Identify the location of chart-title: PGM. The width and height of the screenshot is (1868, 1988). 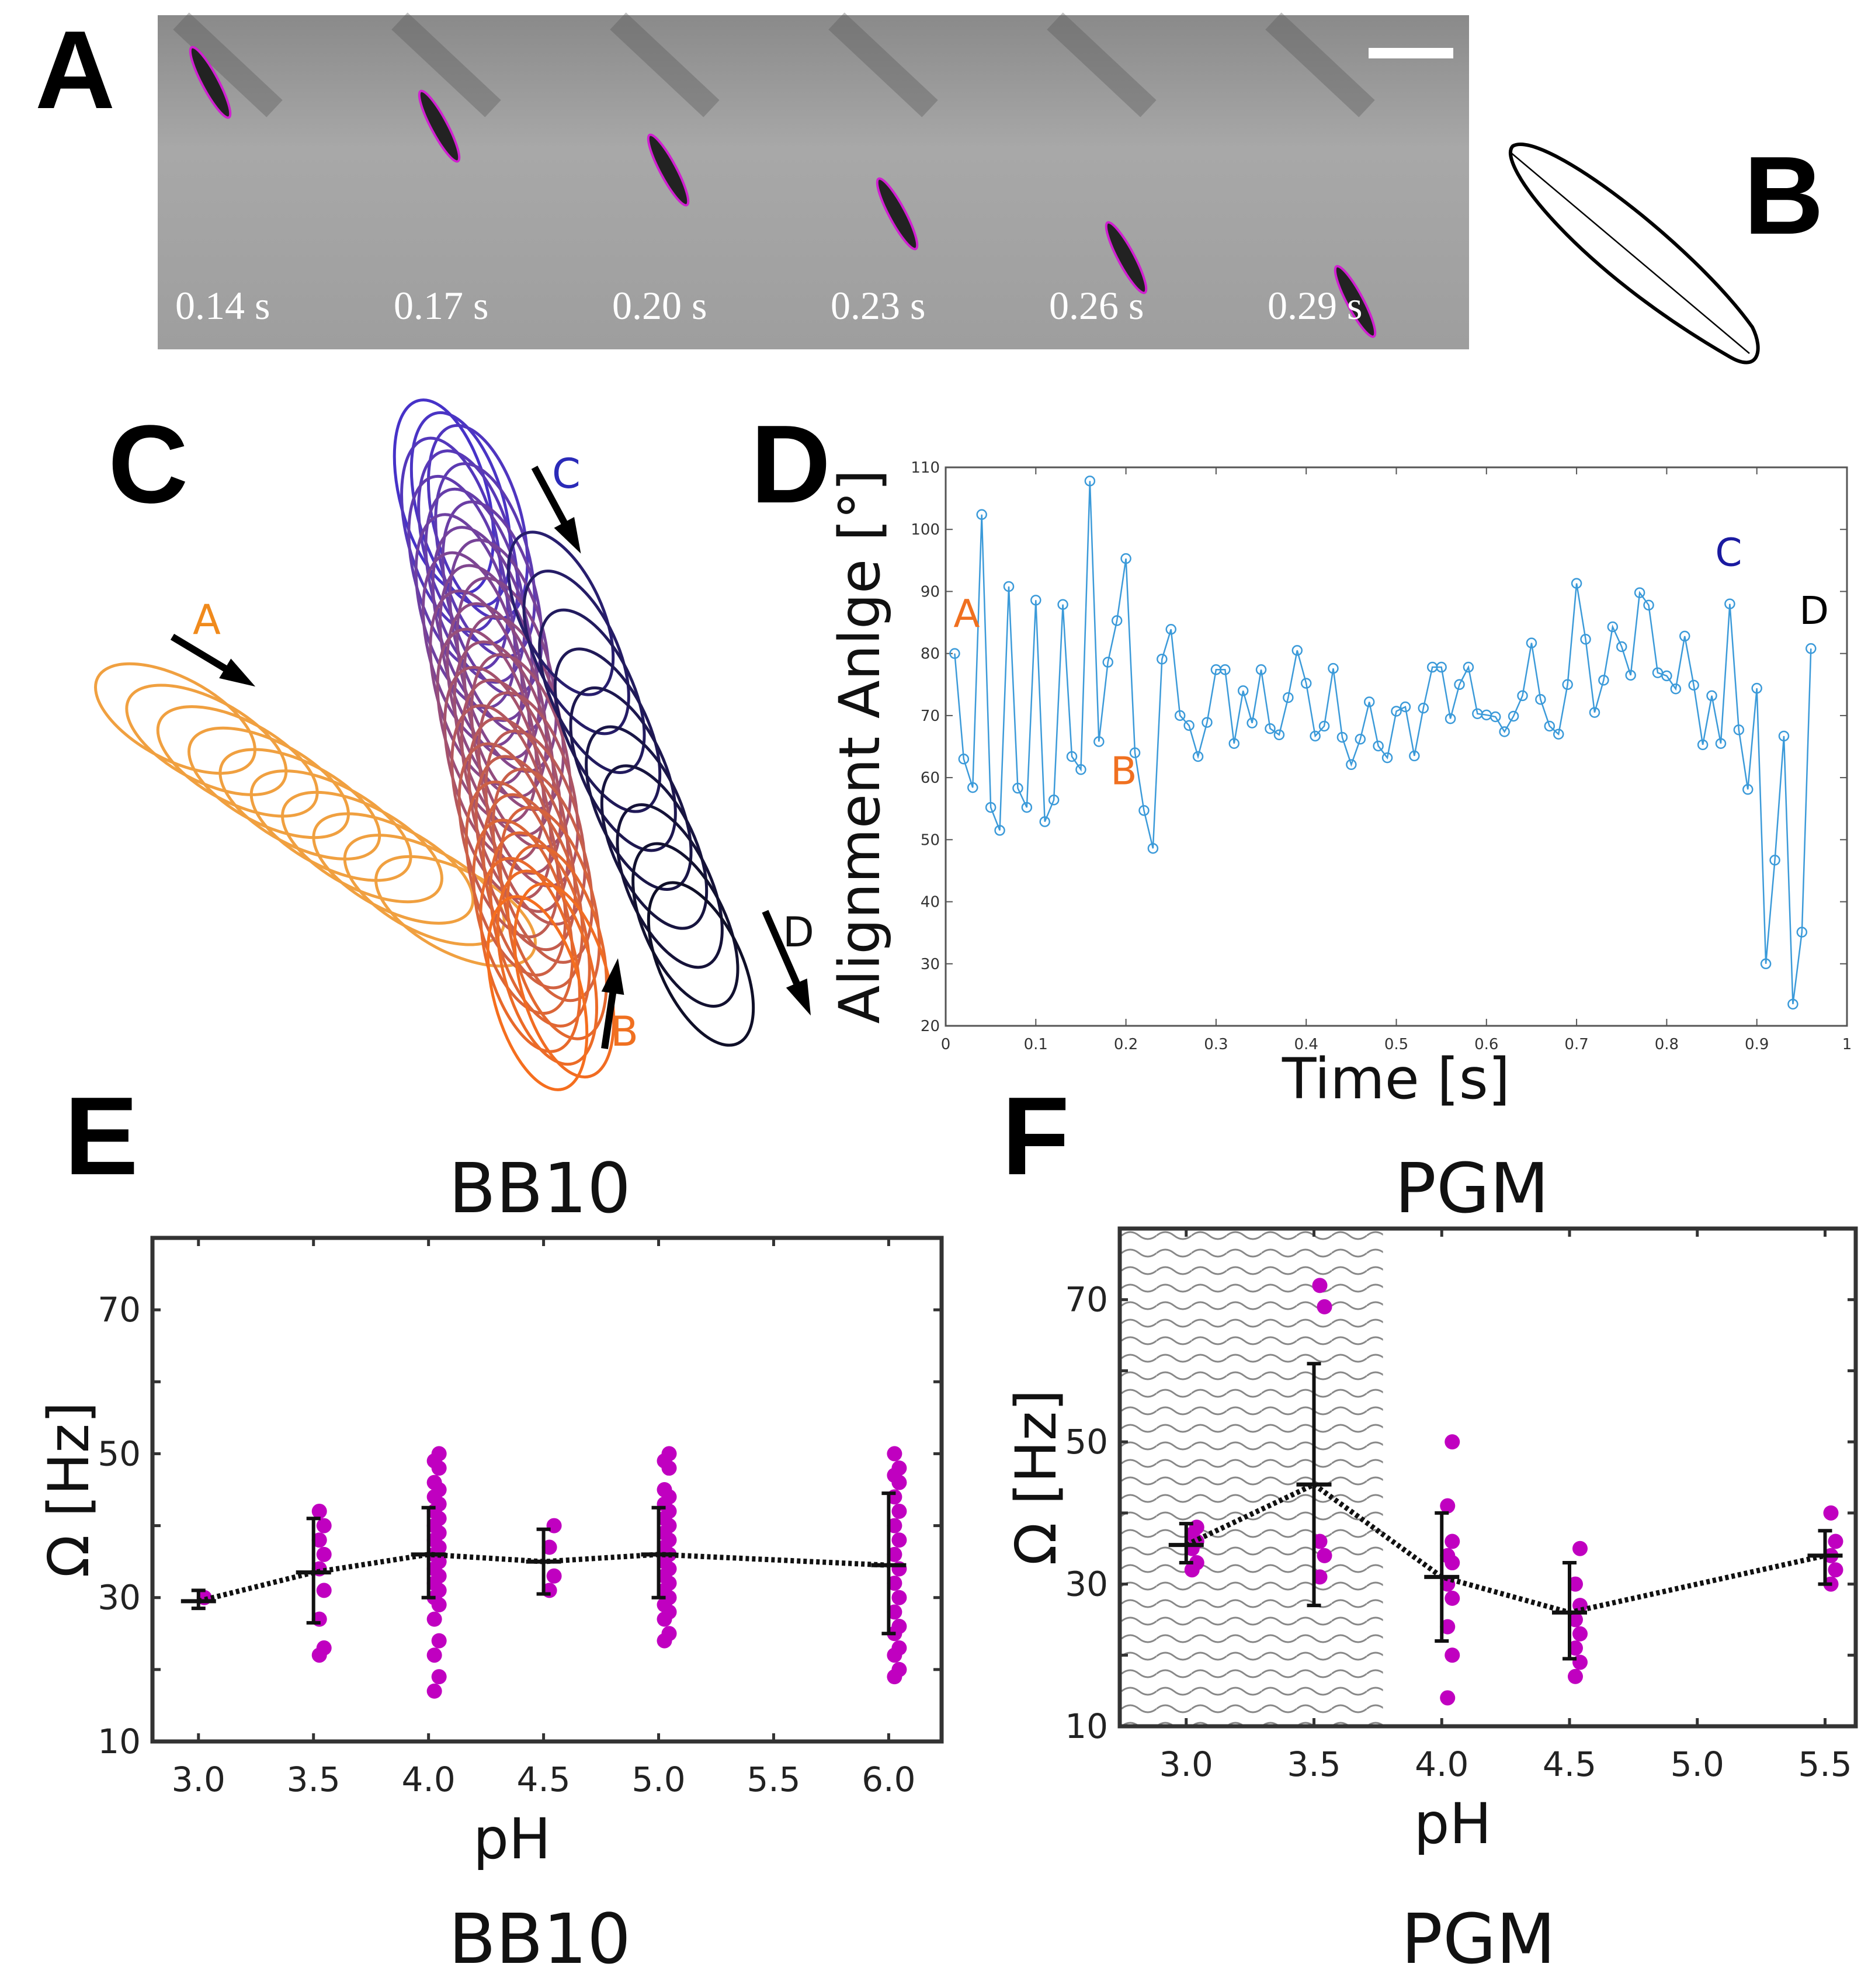
(1472, 1188).